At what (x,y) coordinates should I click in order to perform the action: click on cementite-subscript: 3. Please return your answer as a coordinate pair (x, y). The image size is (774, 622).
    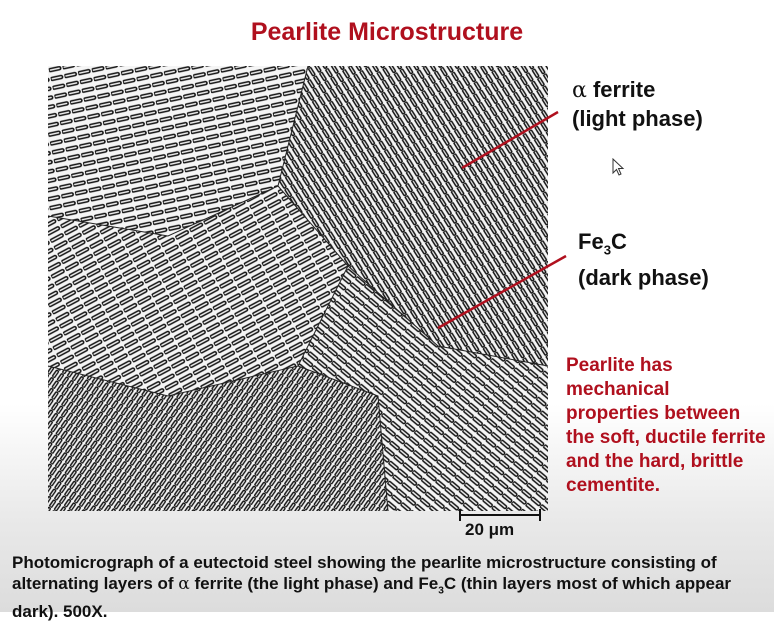
    Looking at the image, I should click on (607, 250).